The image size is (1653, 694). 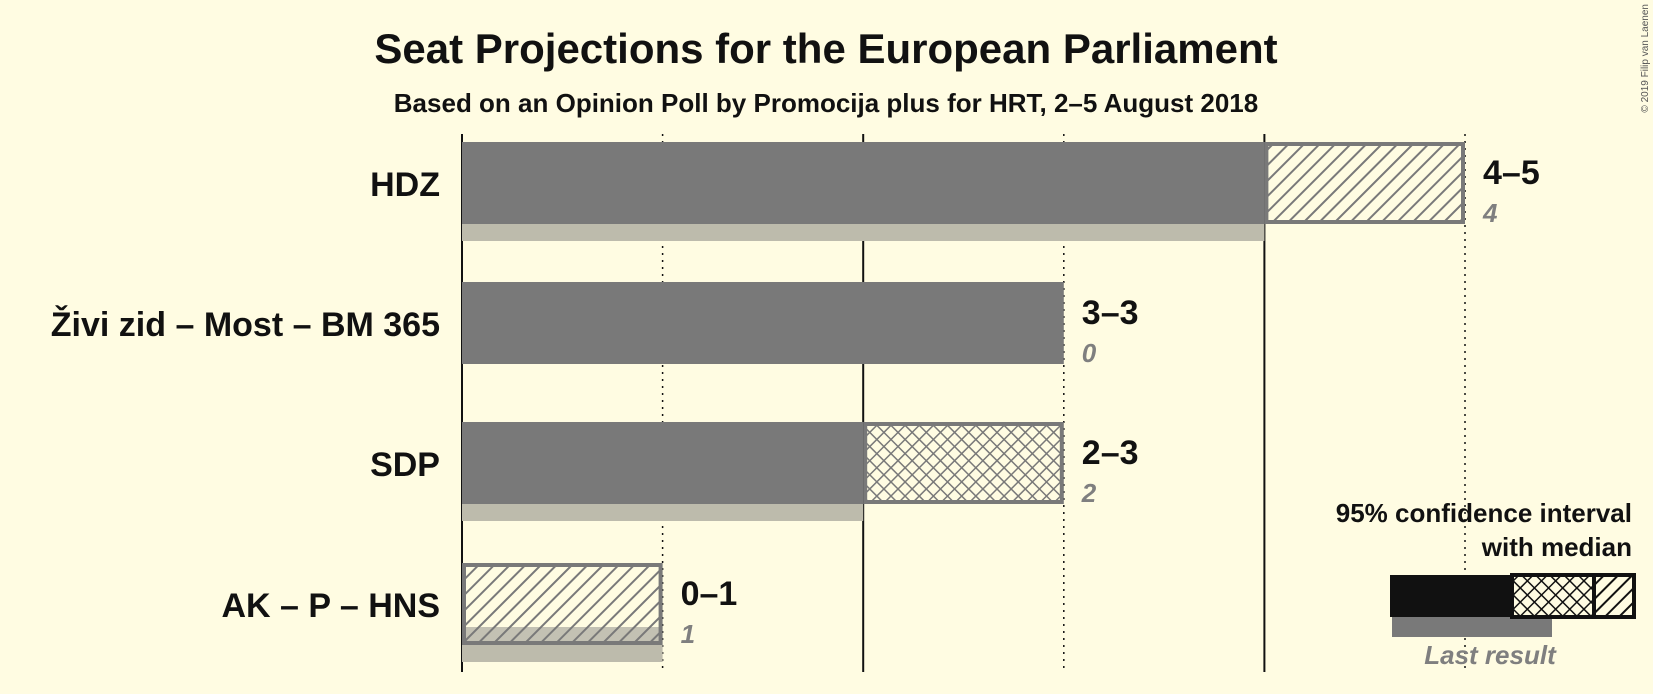 What do you see at coordinates (1490, 655) in the screenshot?
I see `legend-last-result-label: Last result` at bounding box center [1490, 655].